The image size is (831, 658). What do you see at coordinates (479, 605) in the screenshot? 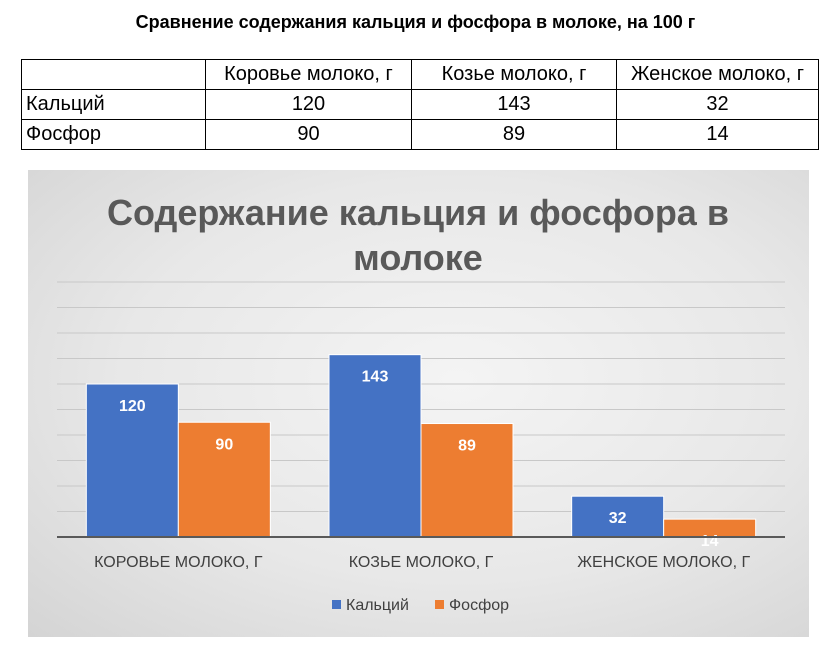
I see `legend-label-phosphorus: Фосфор` at bounding box center [479, 605].